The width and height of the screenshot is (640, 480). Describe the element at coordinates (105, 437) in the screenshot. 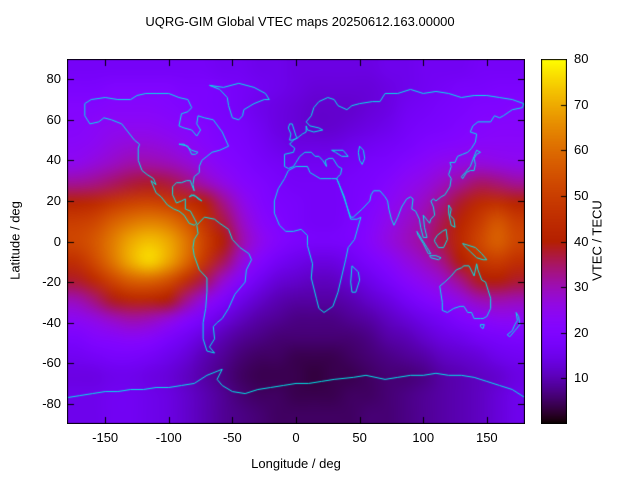

I see `x-tick-label: -150` at that location.